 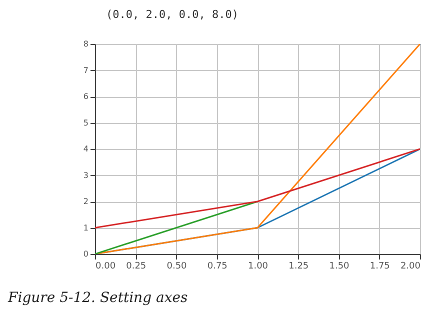 I want to click on x-tick-label: 2.00, so click(x=410, y=267).